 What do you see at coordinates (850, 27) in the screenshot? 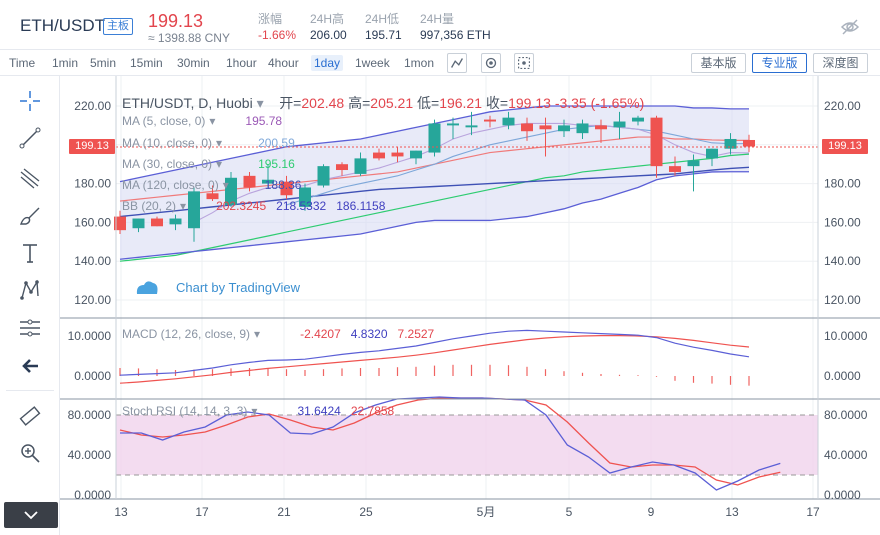
I see `hide-eye-icon` at bounding box center [850, 27].